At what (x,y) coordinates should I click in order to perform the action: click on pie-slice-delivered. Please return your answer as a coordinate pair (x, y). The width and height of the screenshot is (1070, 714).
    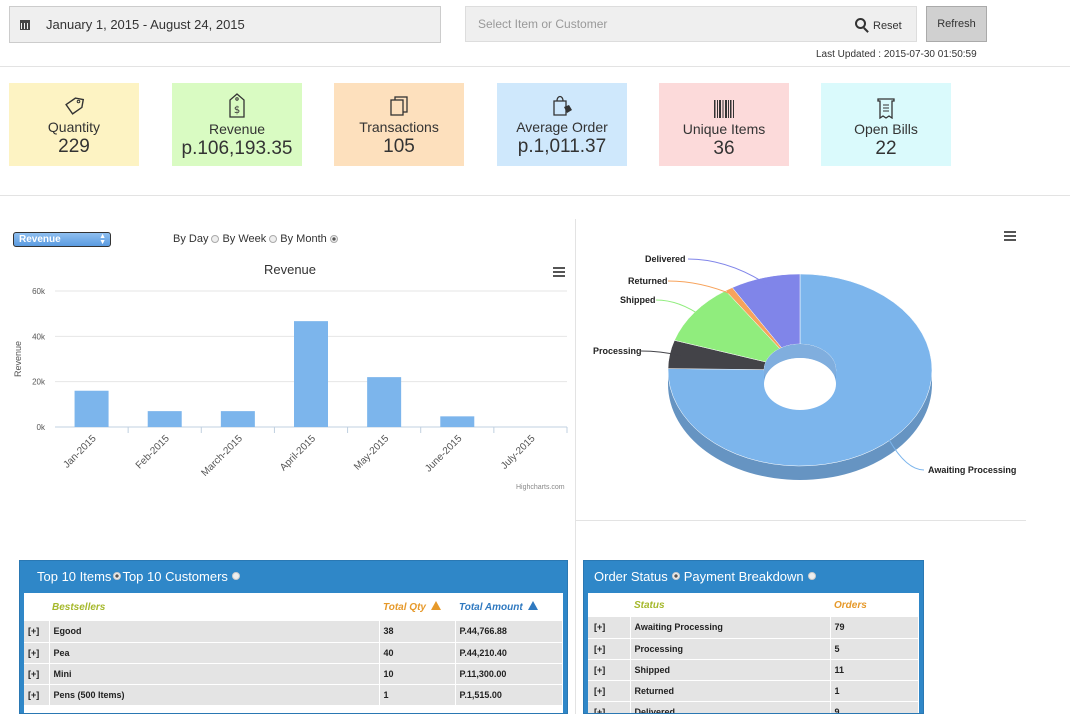
    Looking at the image, I should click on (766, 310).